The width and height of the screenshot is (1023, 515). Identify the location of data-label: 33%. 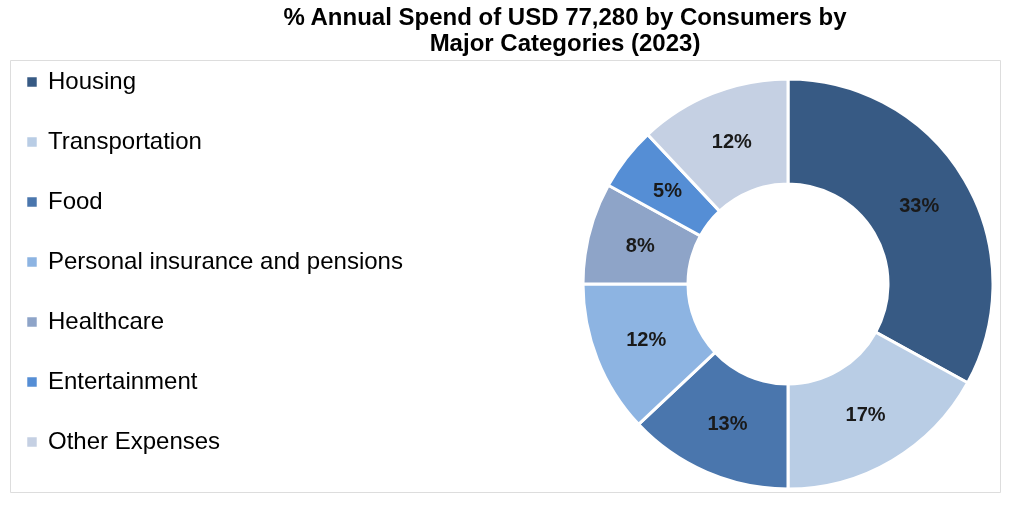
(919, 205).